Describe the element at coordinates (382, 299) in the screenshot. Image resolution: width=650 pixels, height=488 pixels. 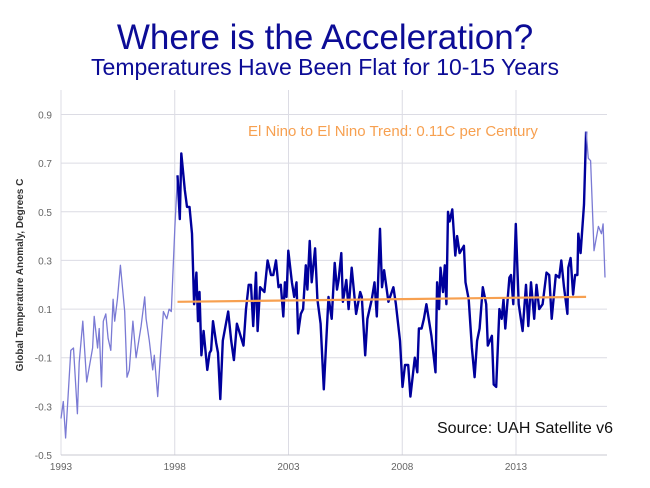
I see `trend-series-line` at that location.